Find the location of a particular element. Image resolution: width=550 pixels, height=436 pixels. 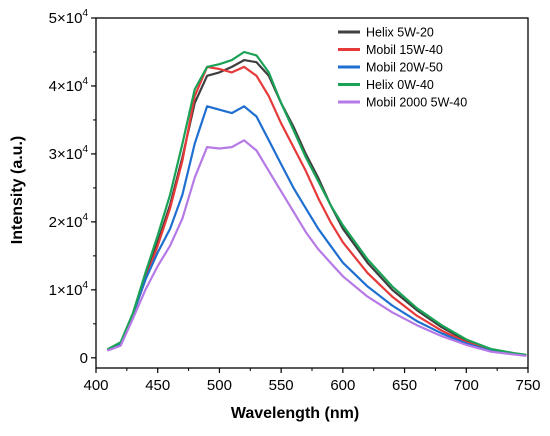

x-tick-label: 750 is located at coordinates (527, 385).